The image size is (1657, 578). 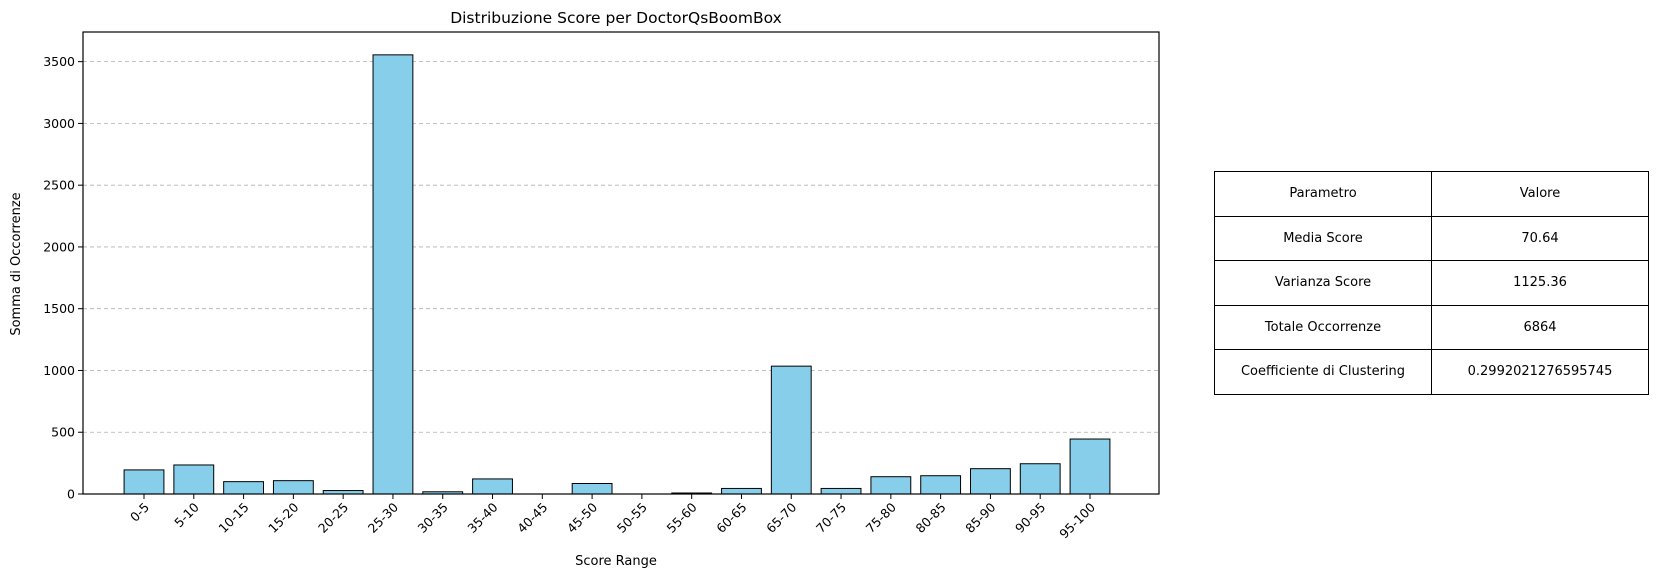 What do you see at coordinates (139, 512) in the screenshot?
I see `x-tick-label: 0-5` at bounding box center [139, 512].